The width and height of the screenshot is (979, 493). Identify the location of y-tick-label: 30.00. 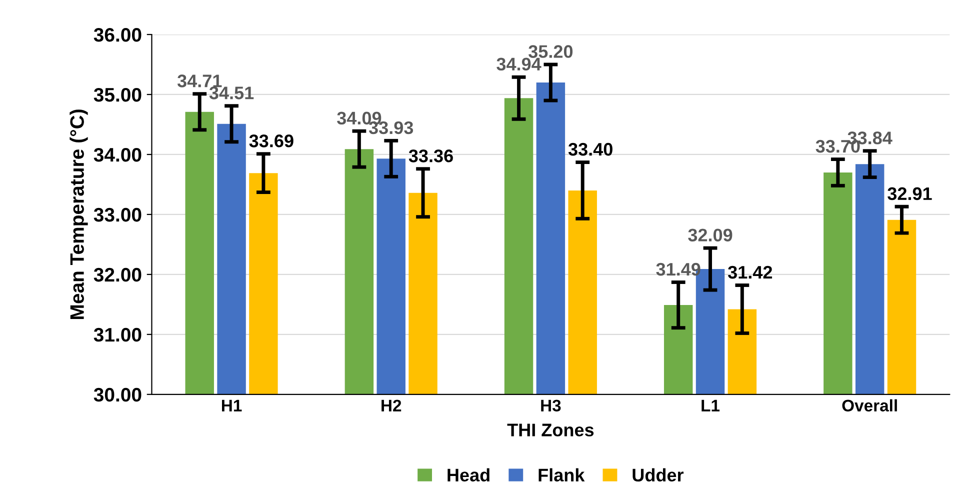
(118, 395).